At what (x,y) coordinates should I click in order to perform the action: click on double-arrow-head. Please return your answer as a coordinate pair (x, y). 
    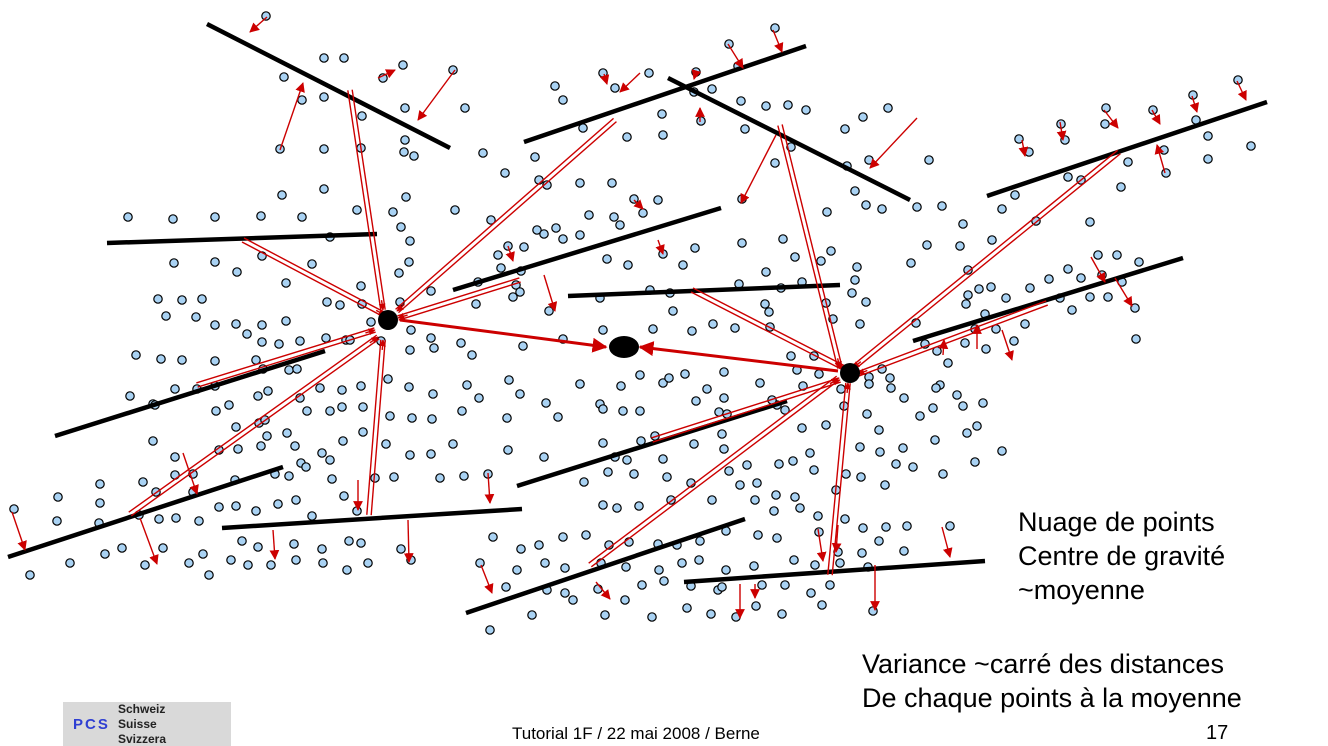
    Looking at the image, I should click on (847, 388).